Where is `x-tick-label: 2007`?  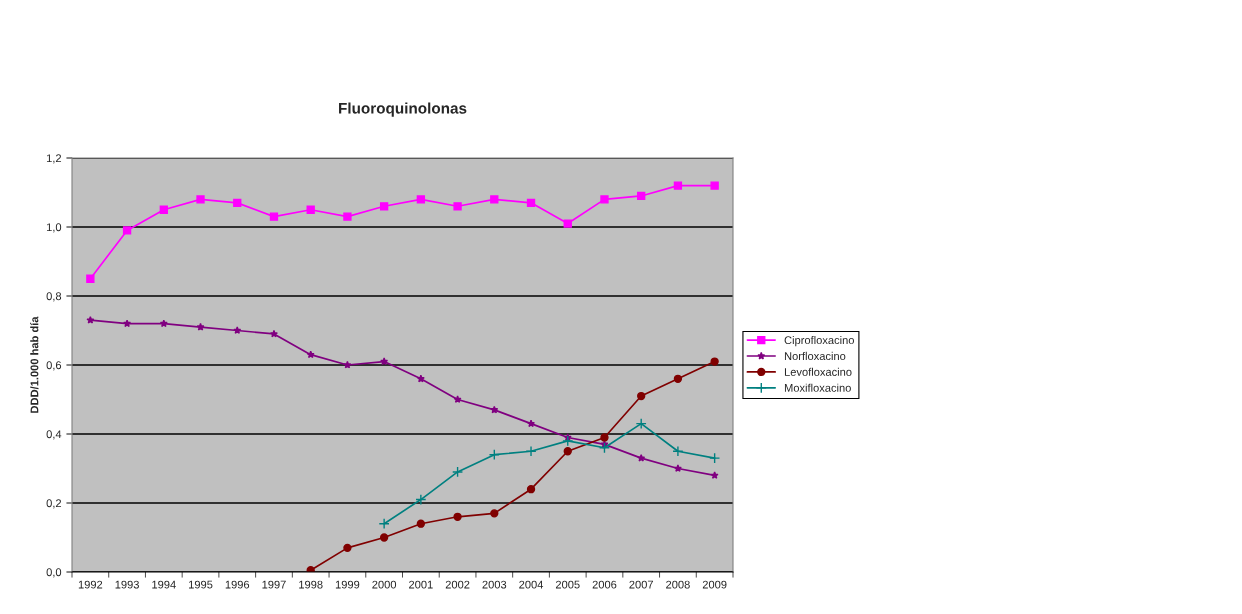
x-tick-label: 2007 is located at coordinates (641, 584).